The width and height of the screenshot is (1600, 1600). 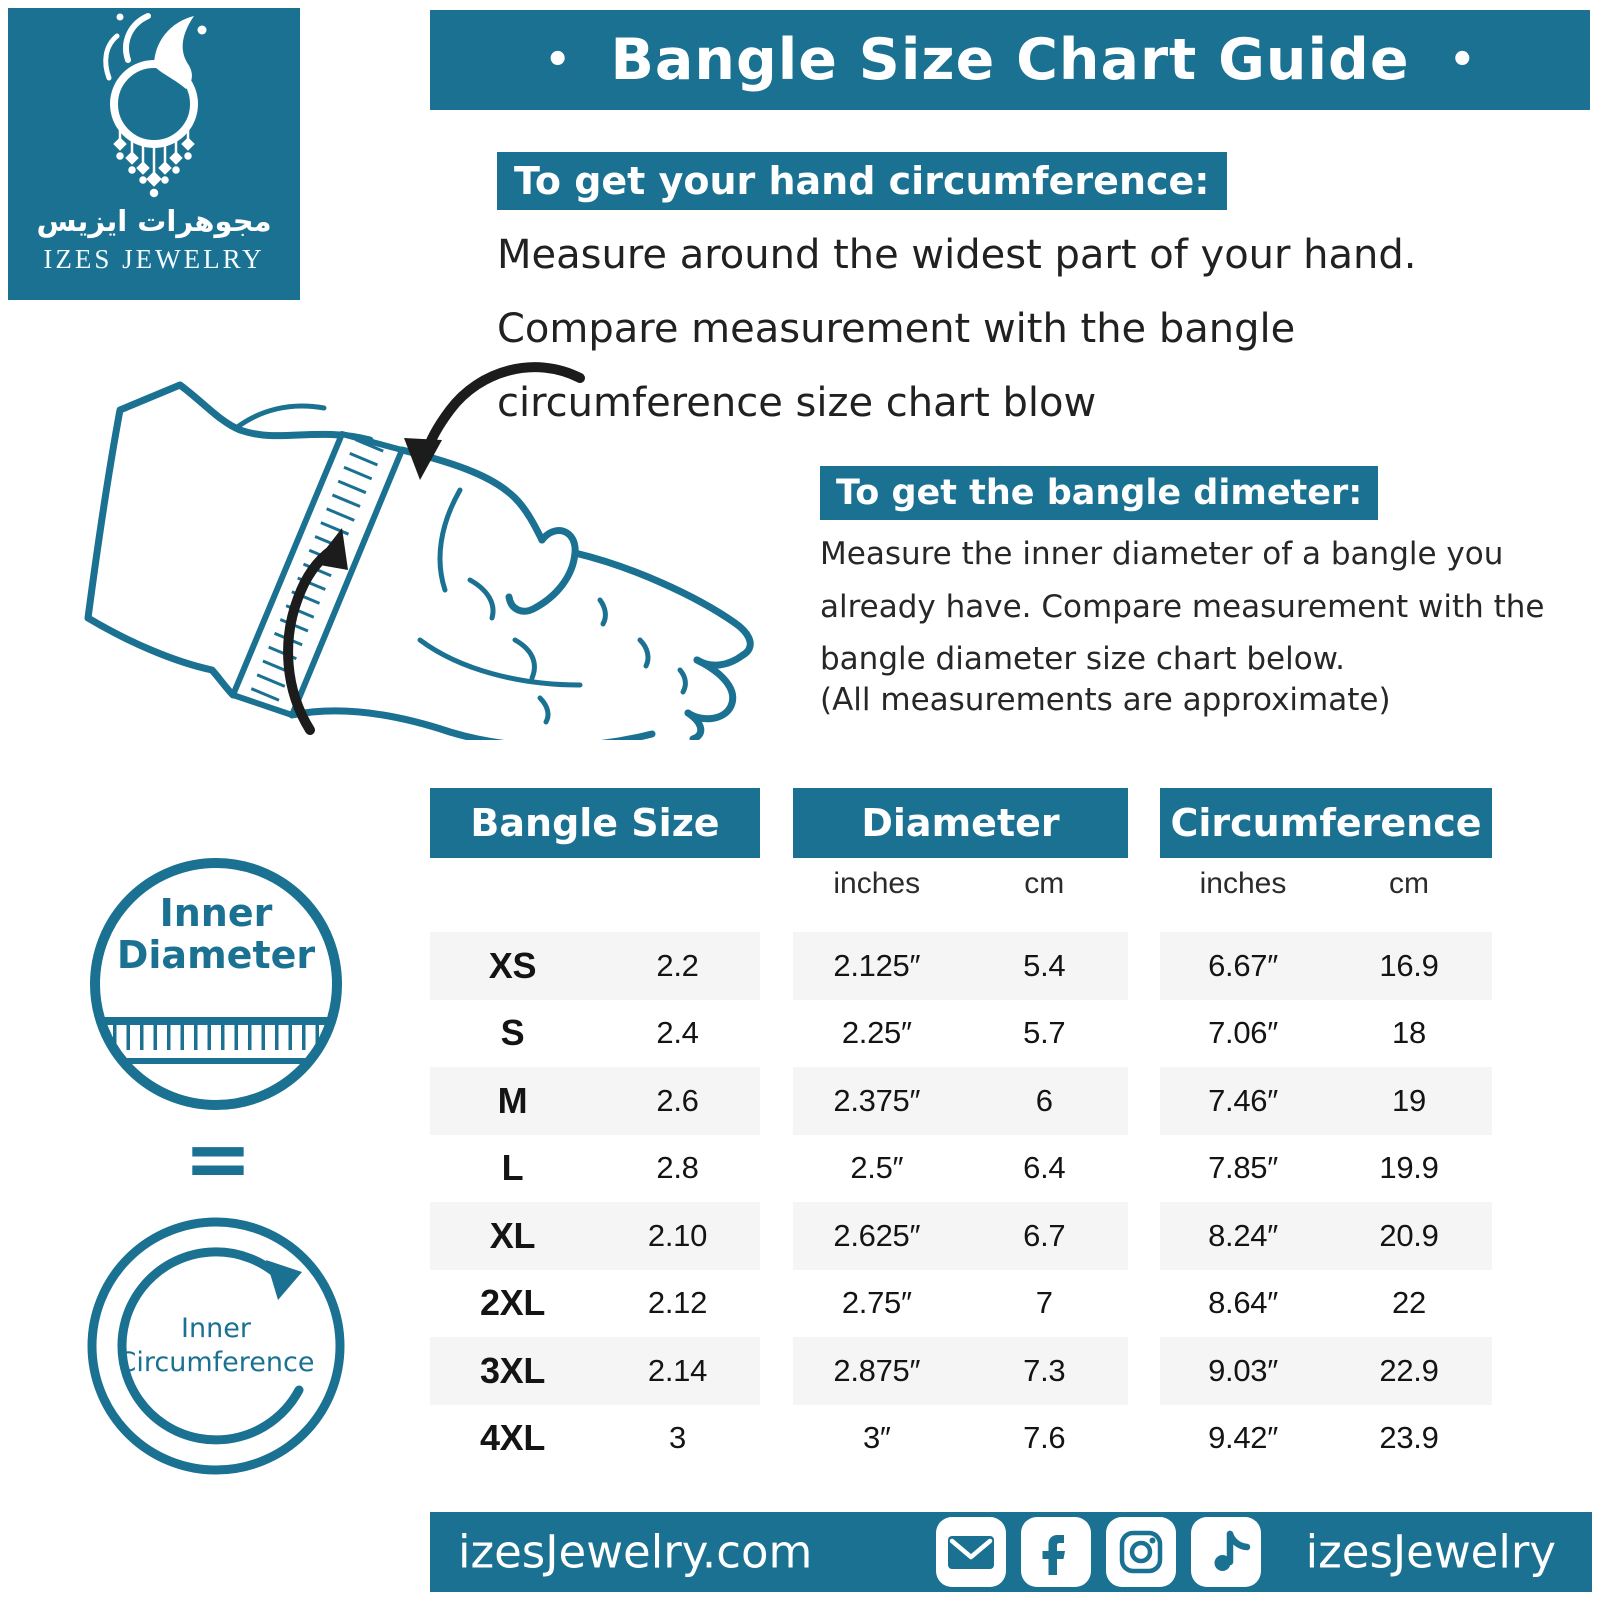 What do you see at coordinates (1326, 823) in the screenshot?
I see `header-circumference: Circumference` at bounding box center [1326, 823].